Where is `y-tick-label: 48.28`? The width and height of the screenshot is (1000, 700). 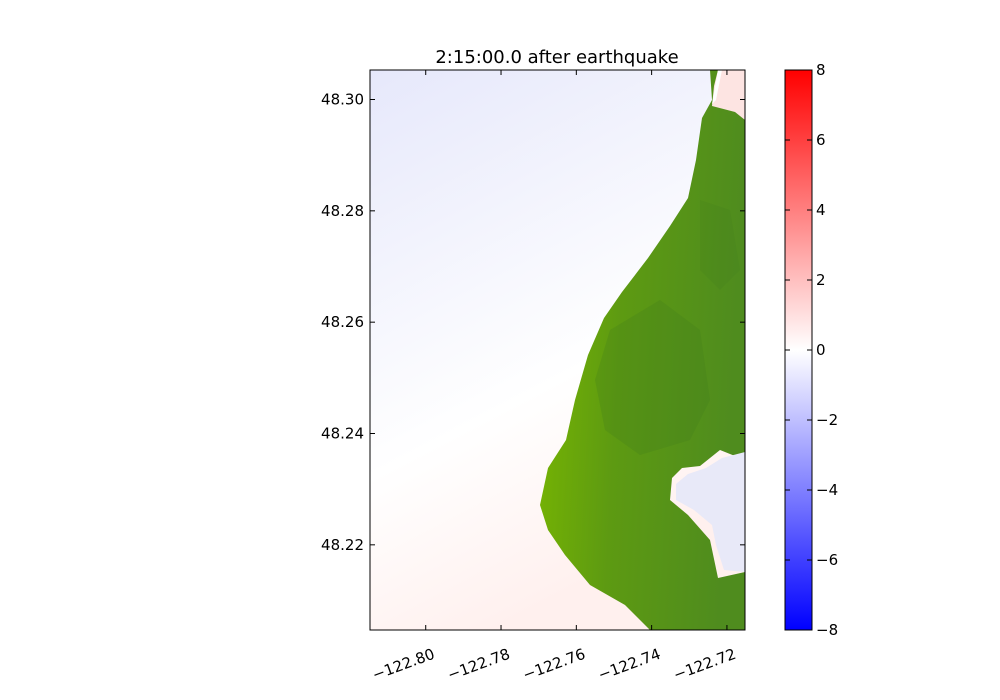
y-tick-label: 48.28 is located at coordinates (342, 211).